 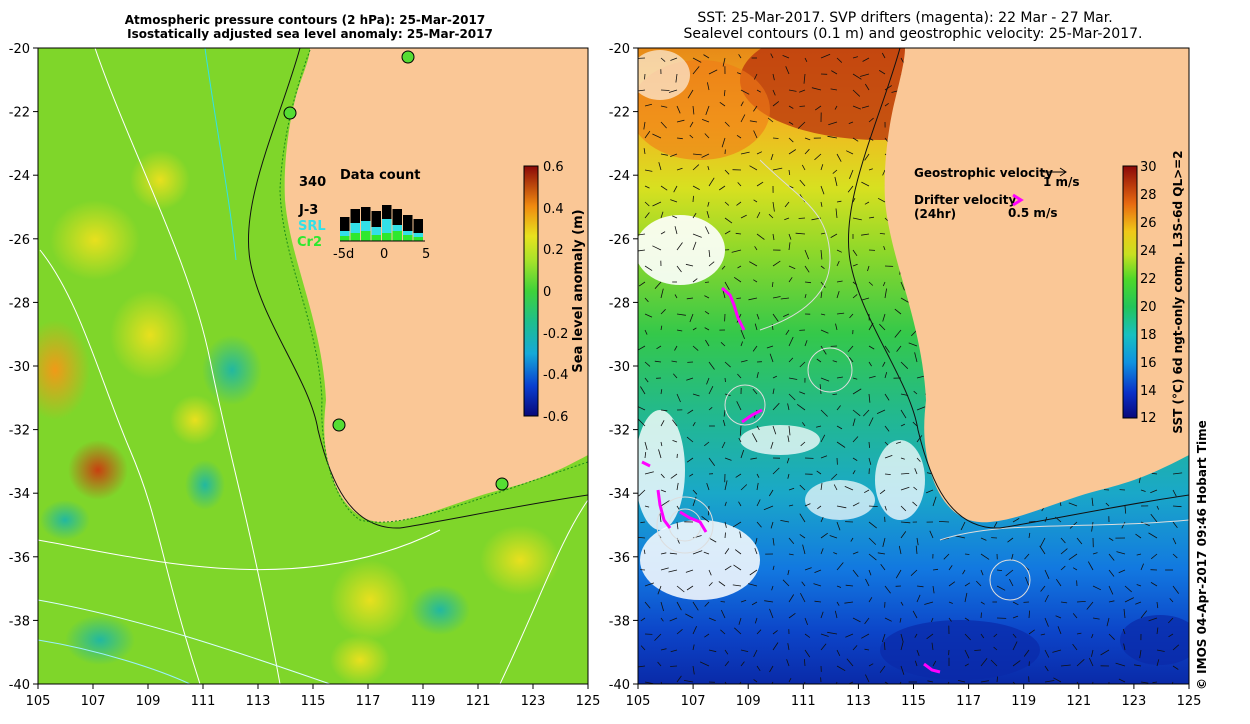 What do you see at coordinates (312, 226) in the screenshot?
I see `legend-srl: SRL` at bounding box center [312, 226].